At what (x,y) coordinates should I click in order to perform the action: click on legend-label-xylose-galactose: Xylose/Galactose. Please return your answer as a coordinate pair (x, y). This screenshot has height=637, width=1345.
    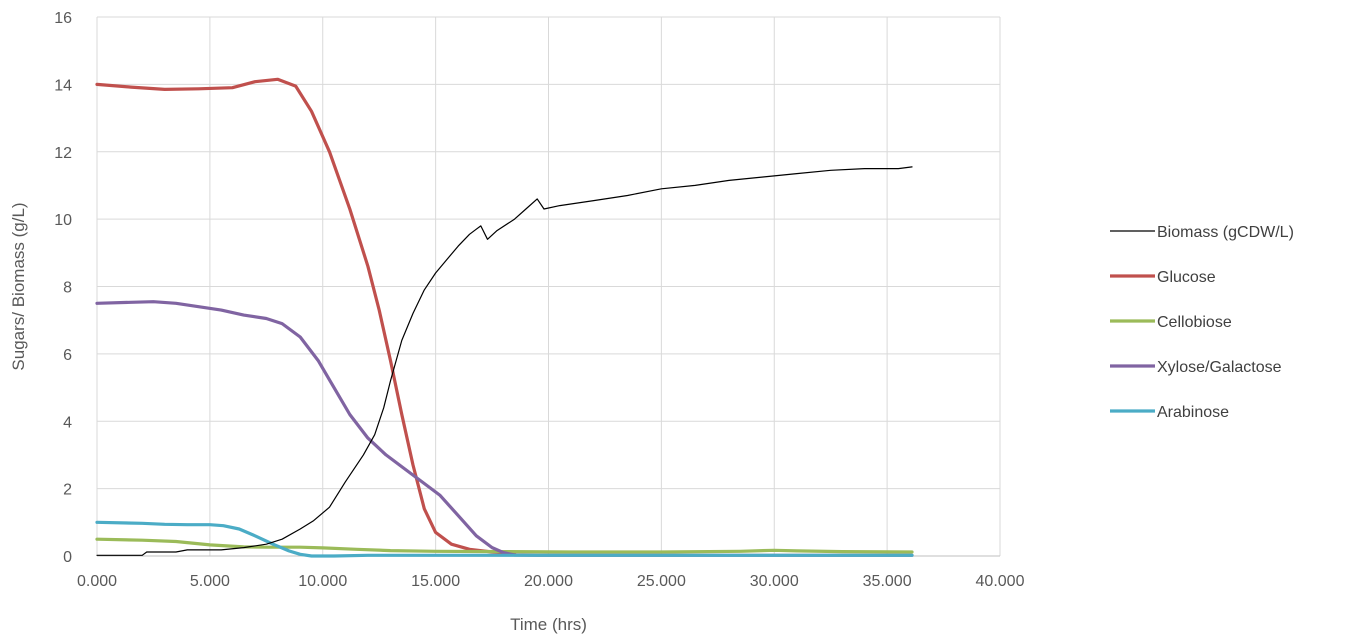
    Looking at the image, I should click on (1219, 367).